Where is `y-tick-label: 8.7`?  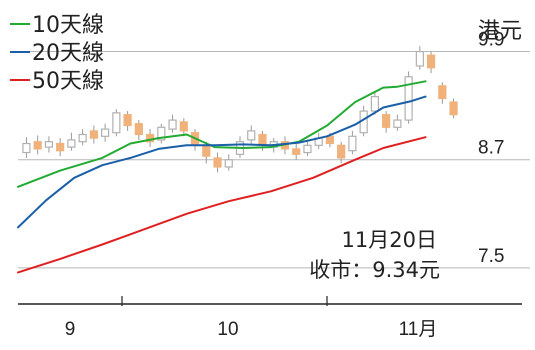 y-tick-label: 8.7 is located at coordinates (491, 148).